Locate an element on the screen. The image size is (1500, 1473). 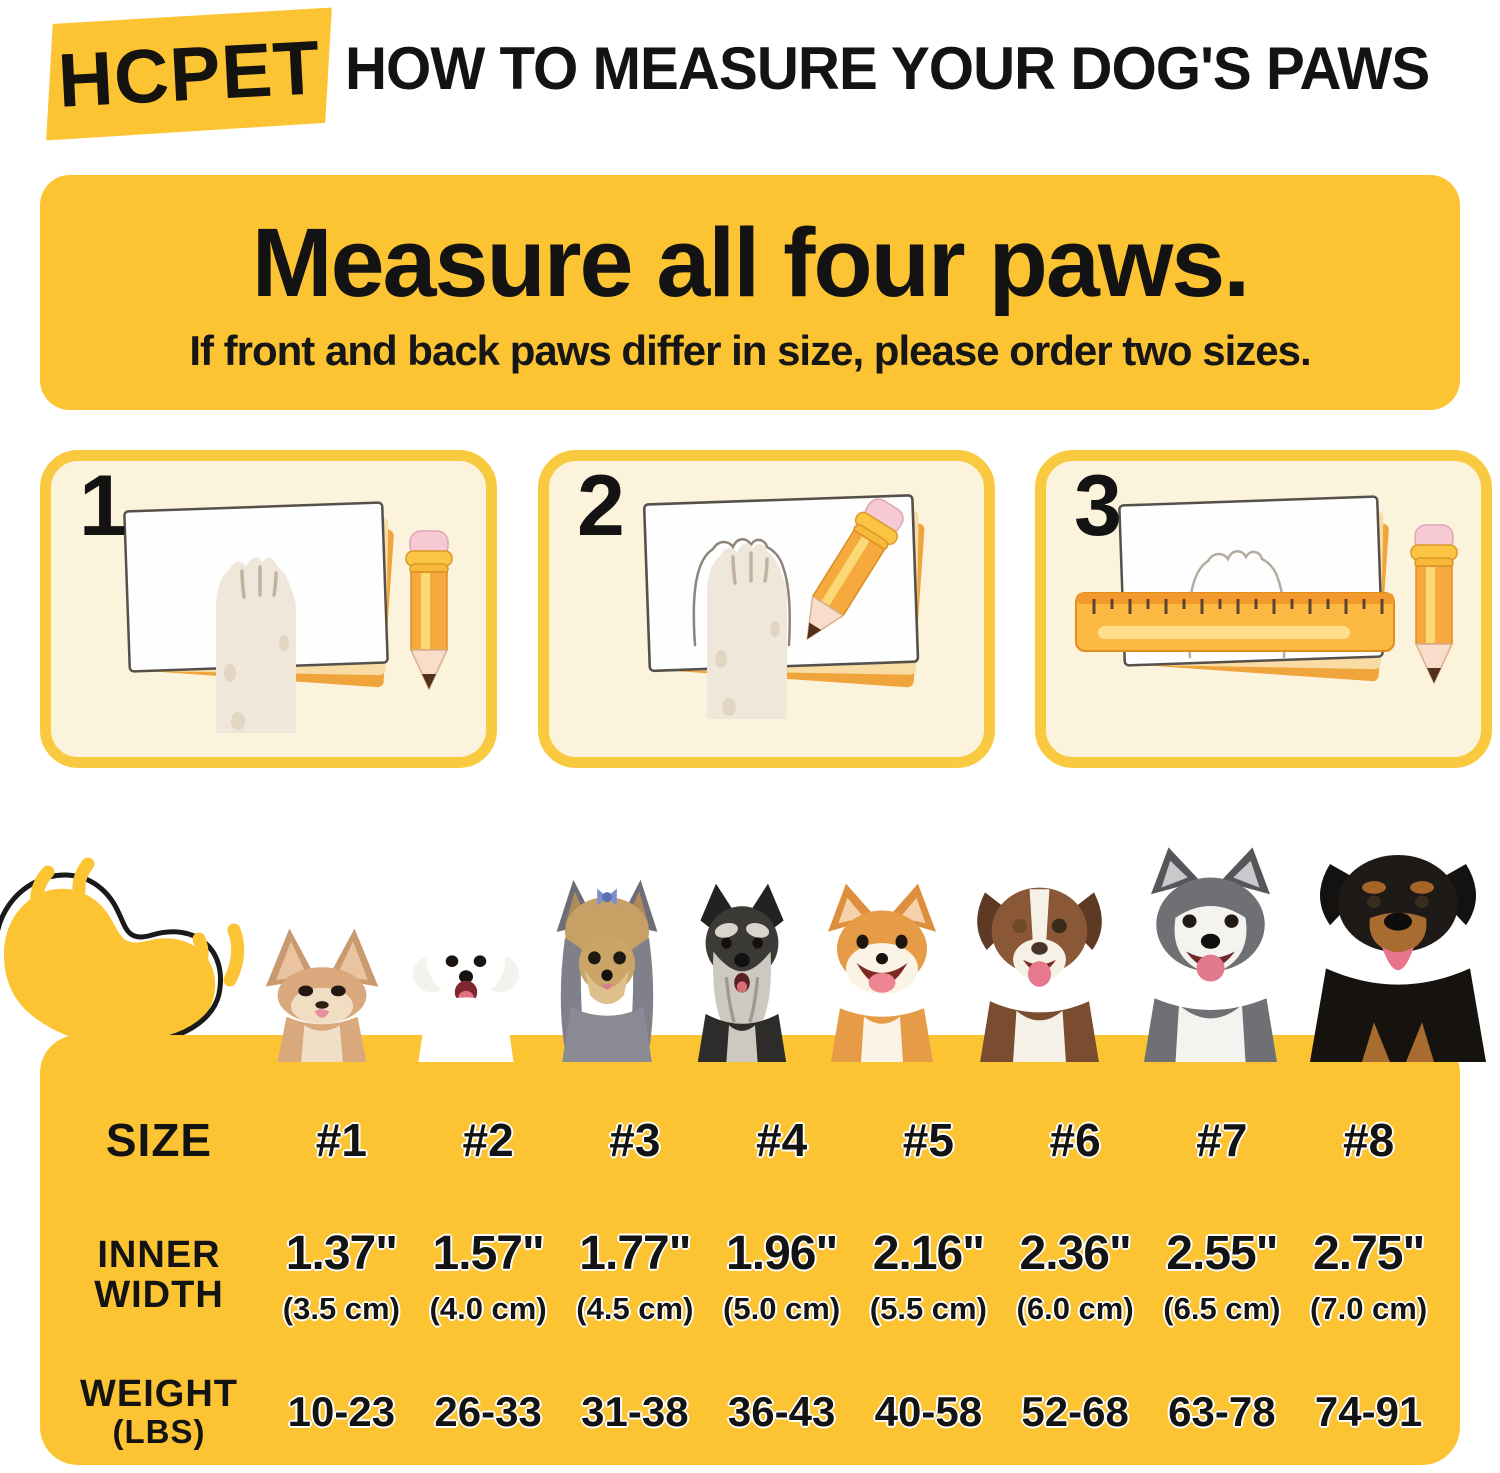
dog-photo-yorkshire-terrier is located at coordinates (606, 970).